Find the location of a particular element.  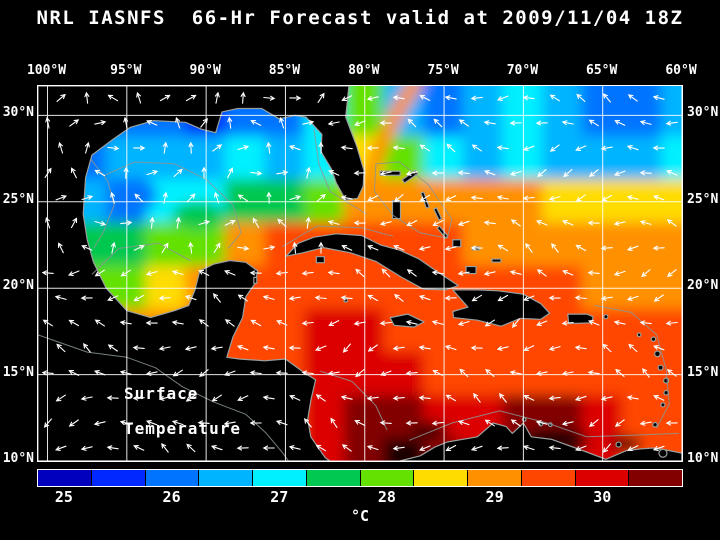

lon-tick-label: 95°W is located at coordinates (126, 70).